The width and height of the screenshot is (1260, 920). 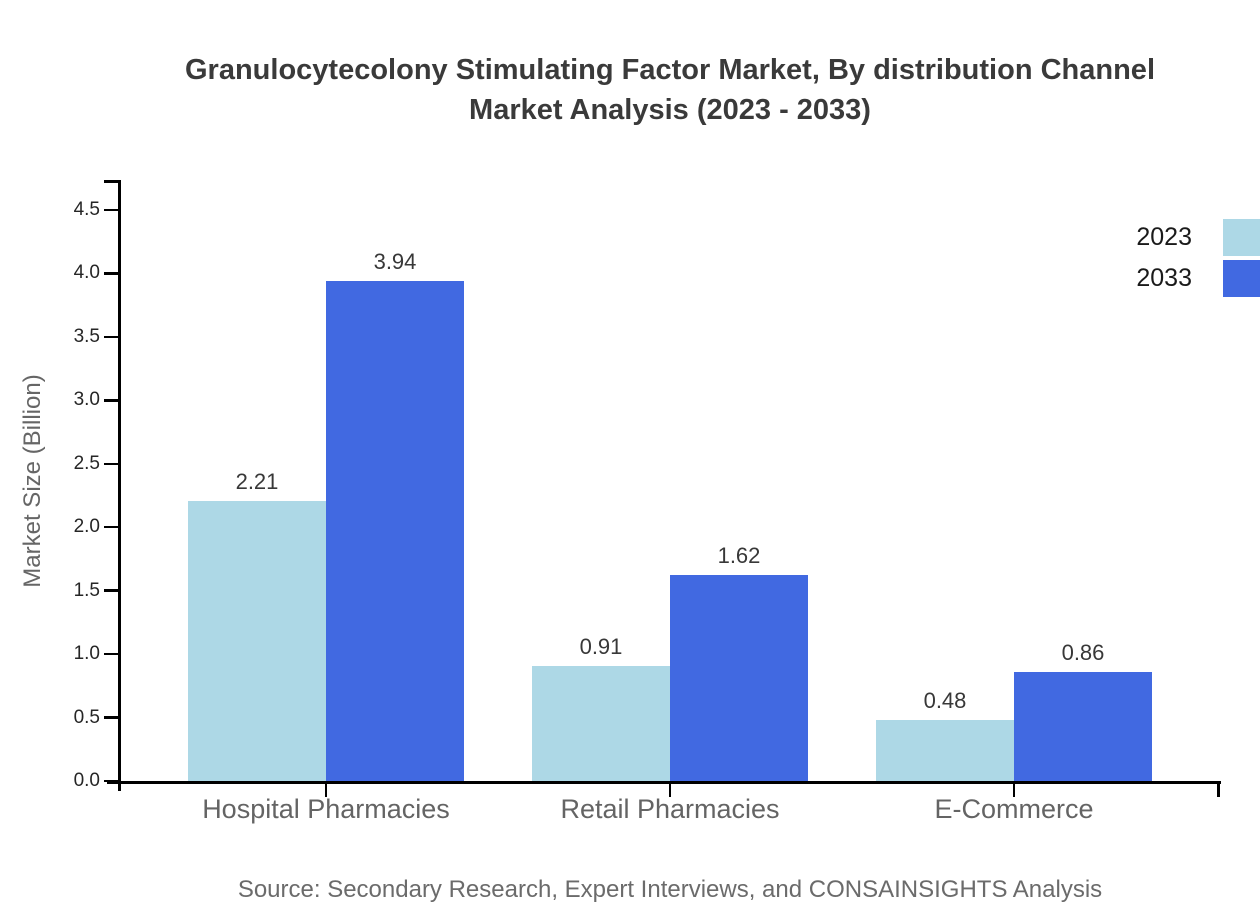 I want to click on legend-item-2033: 2033, so click(x=1198, y=278).